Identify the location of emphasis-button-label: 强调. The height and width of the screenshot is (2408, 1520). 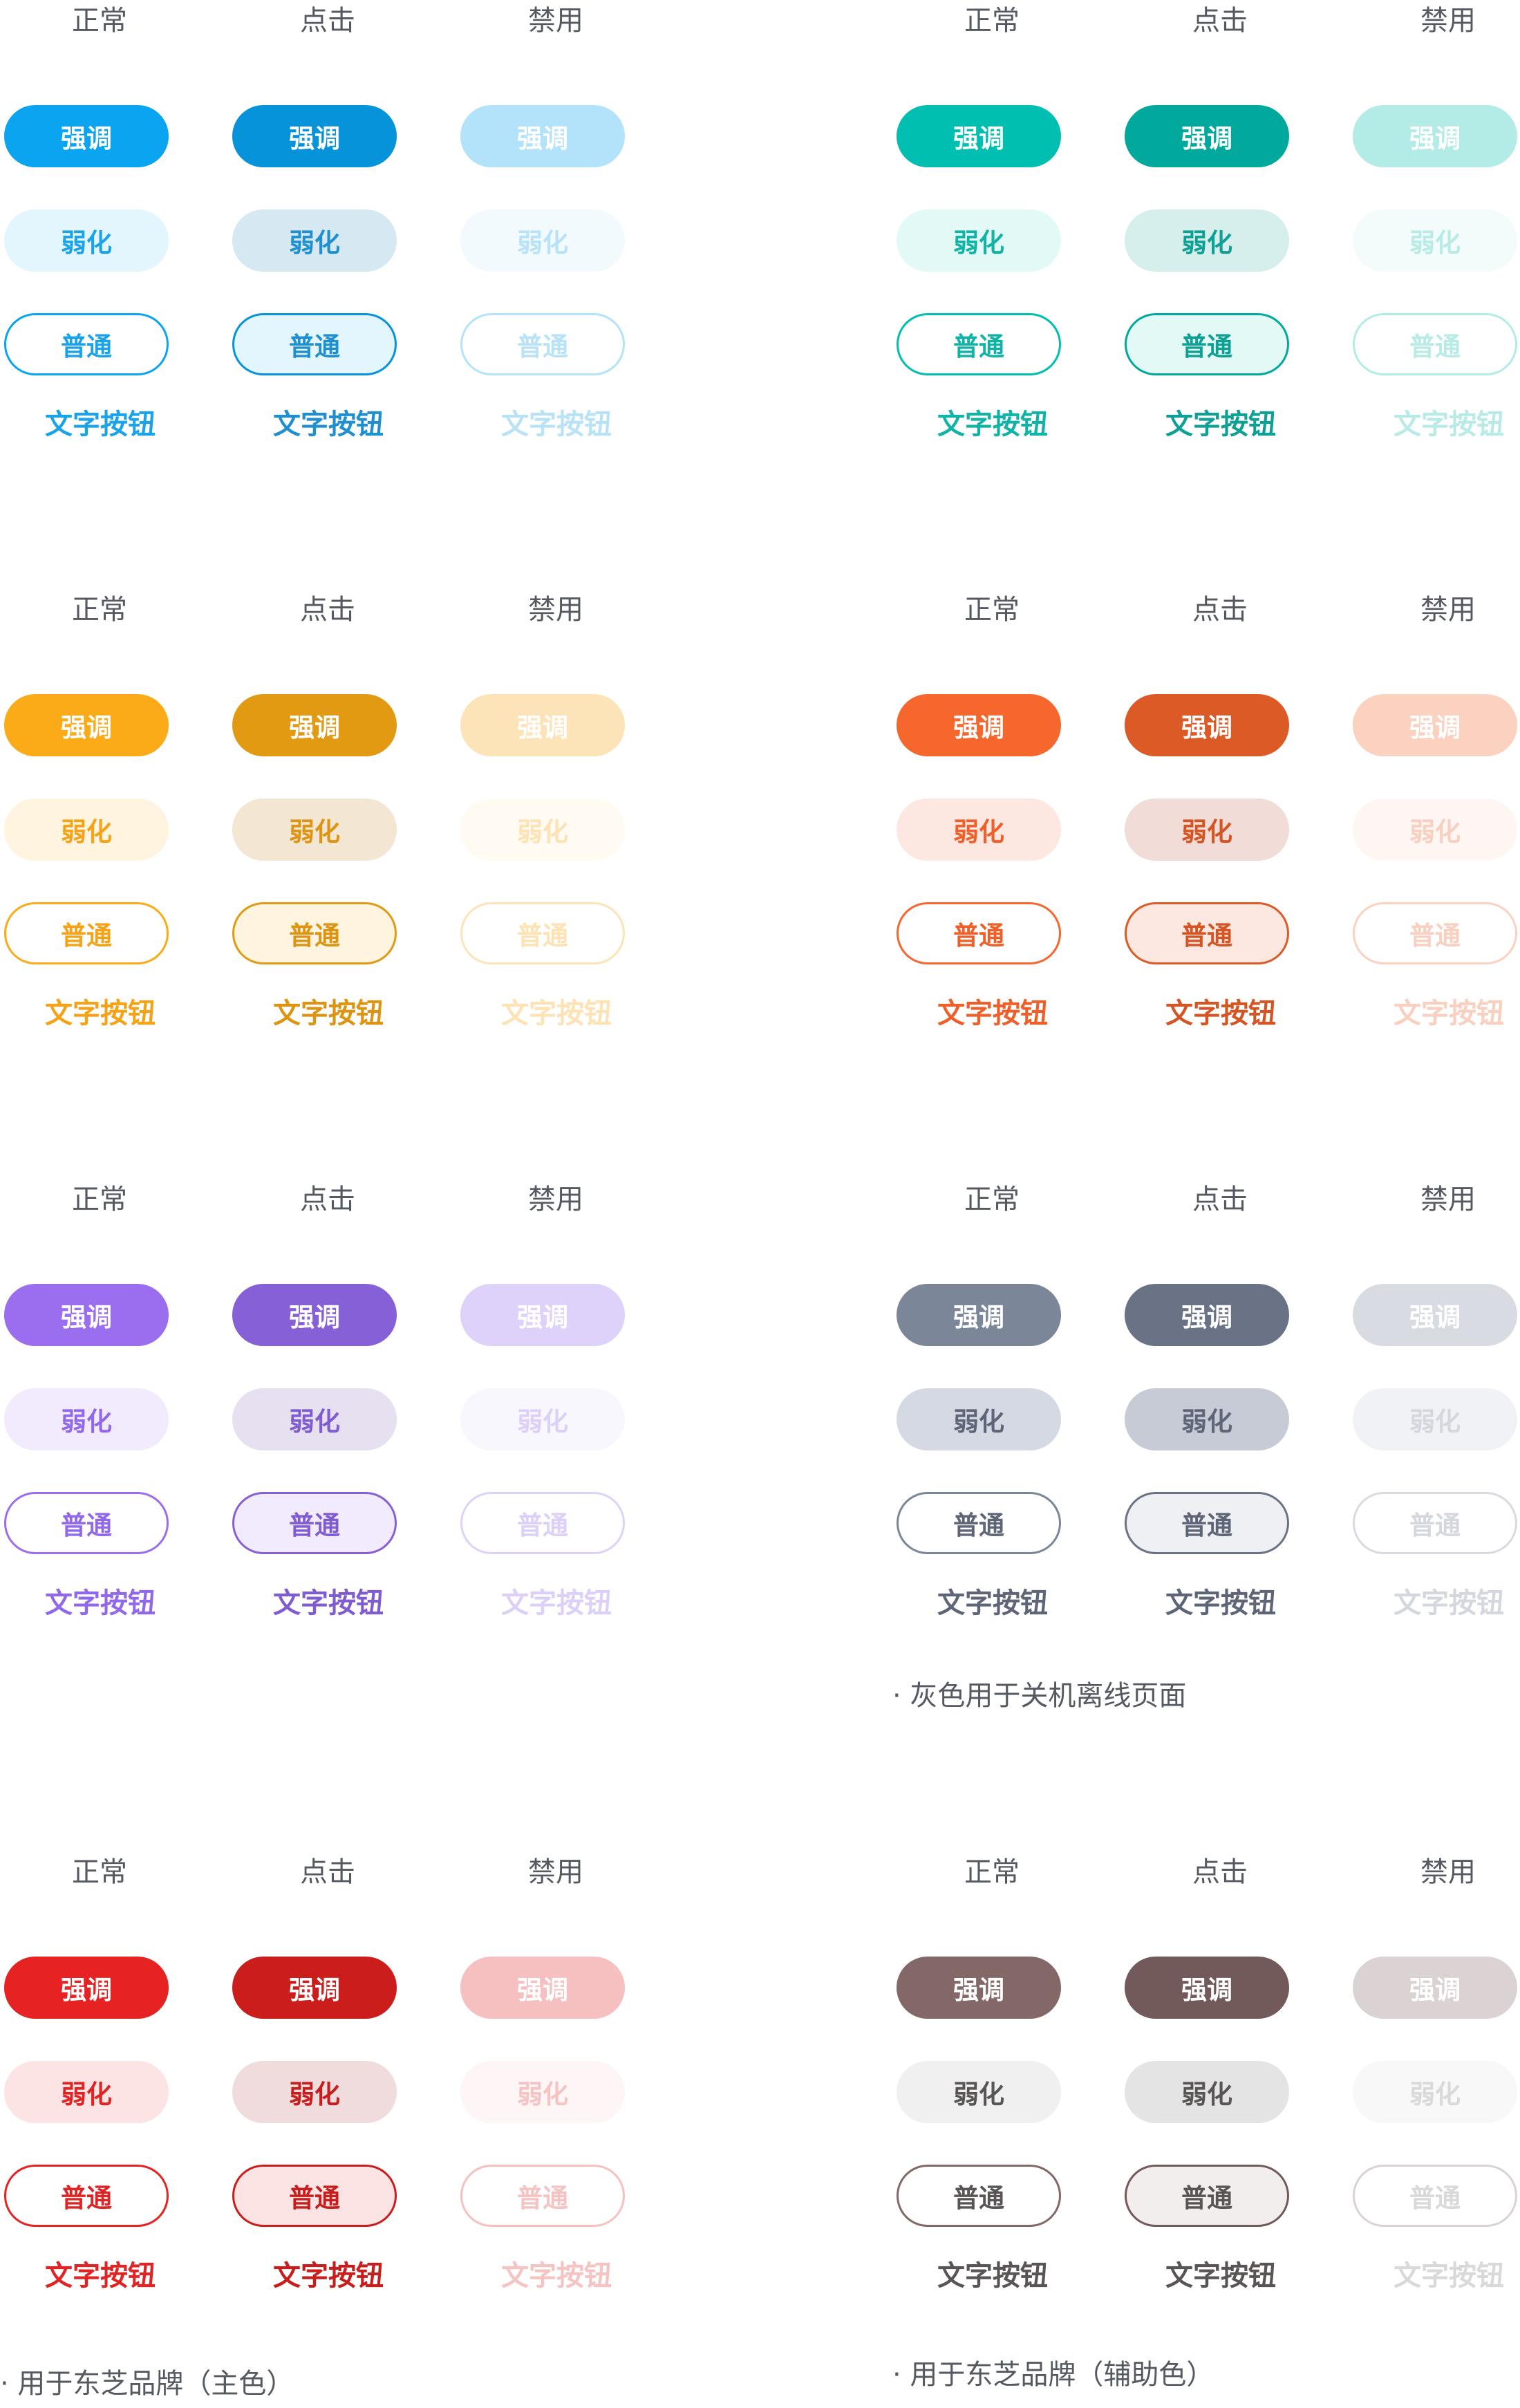
(1206, 1990).